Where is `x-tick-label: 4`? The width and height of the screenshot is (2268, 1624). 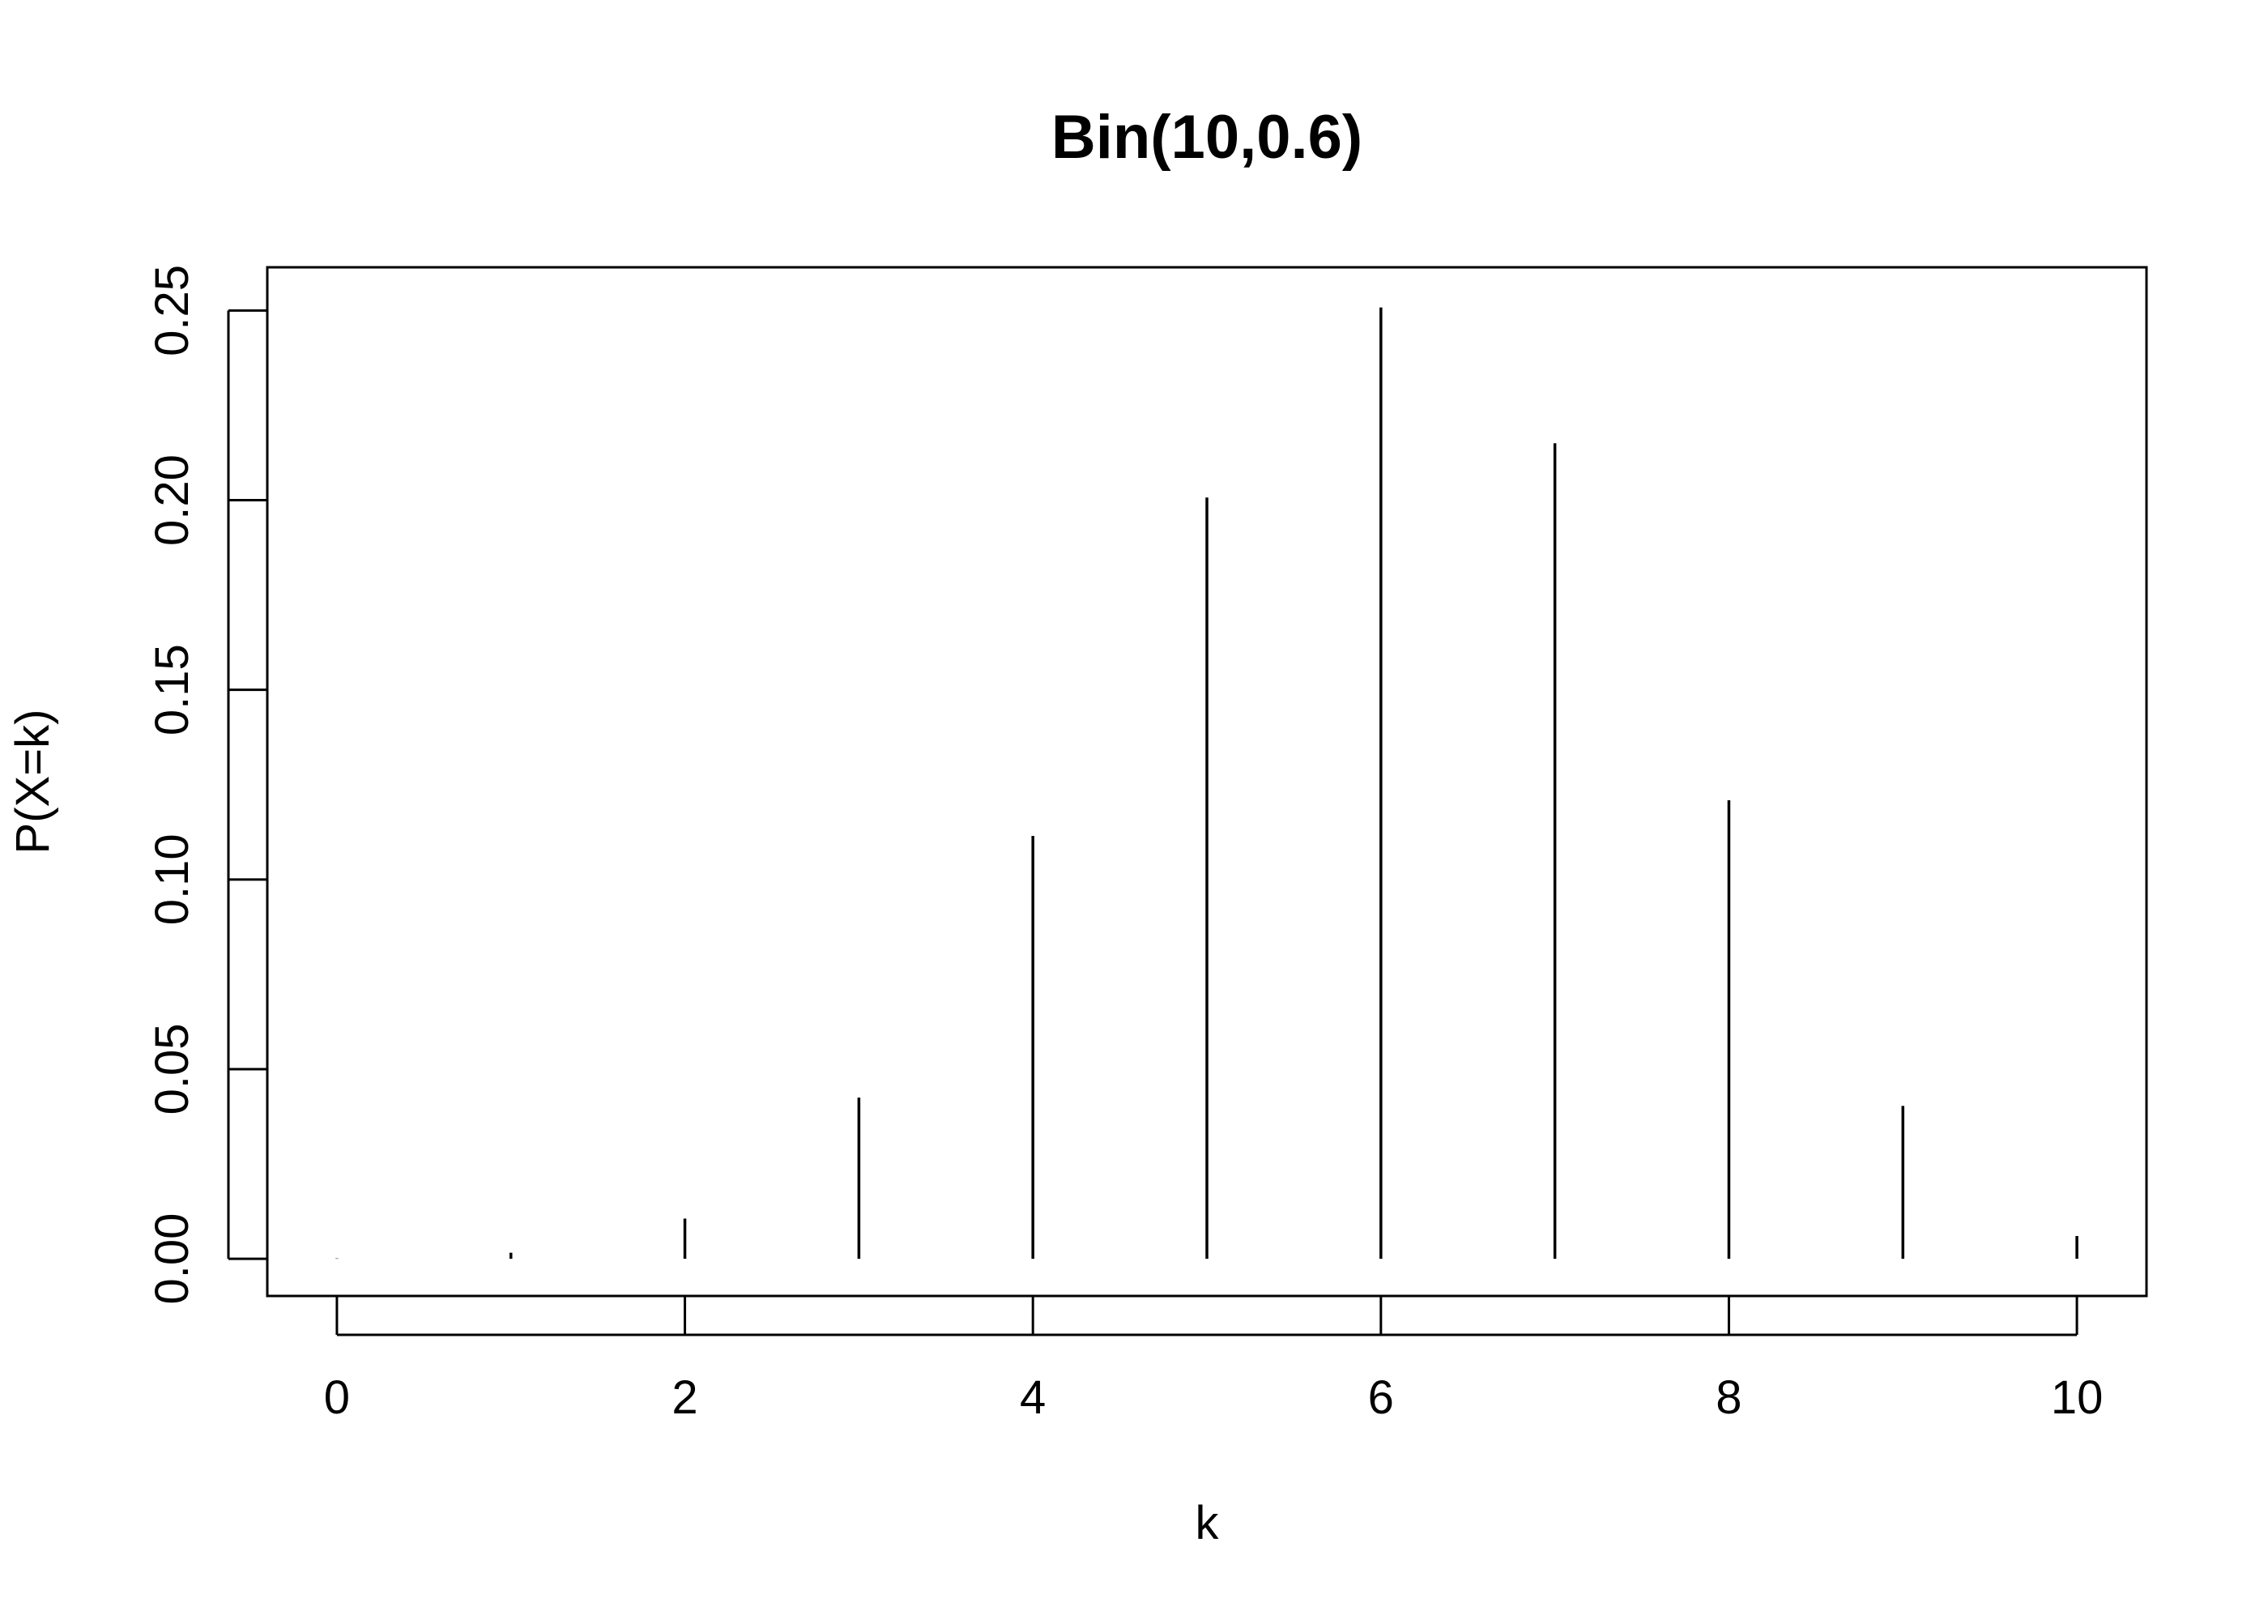
x-tick-label: 4 is located at coordinates (1033, 1397).